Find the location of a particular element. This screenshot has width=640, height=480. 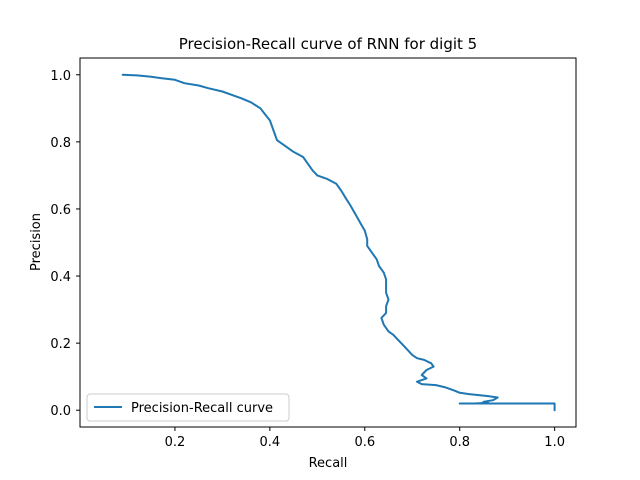

y-tick-label: 0.2 is located at coordinates (60, 344).